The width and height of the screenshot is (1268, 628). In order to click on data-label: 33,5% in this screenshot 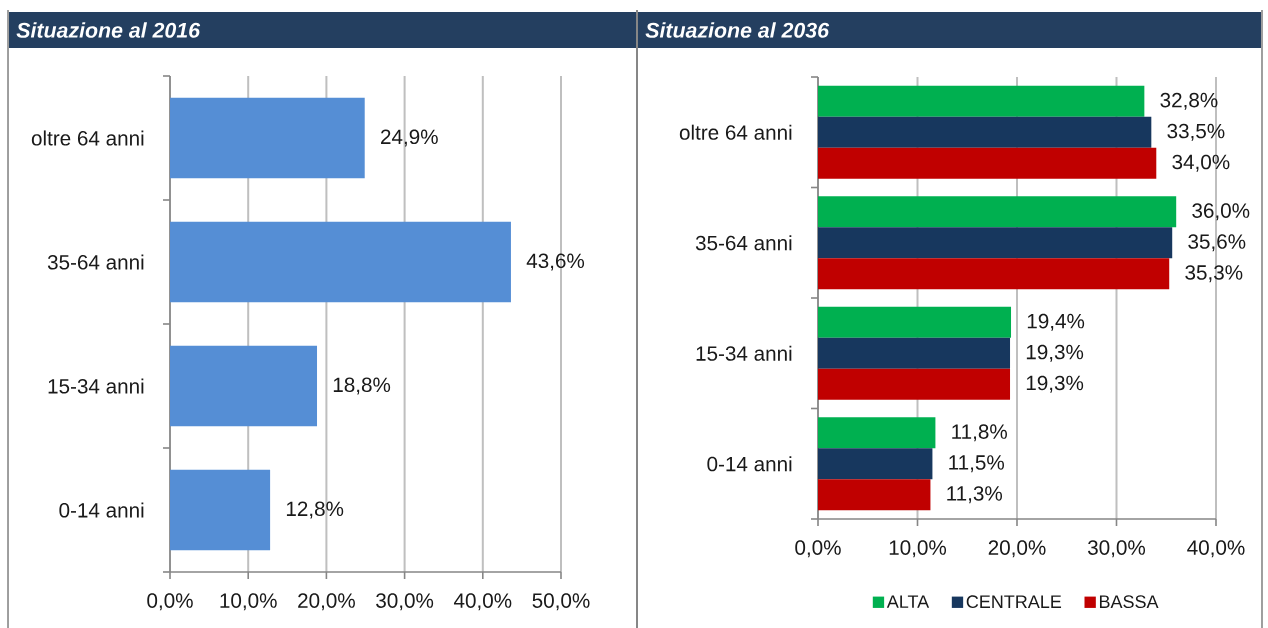, I will do `click(1196, 132)`.